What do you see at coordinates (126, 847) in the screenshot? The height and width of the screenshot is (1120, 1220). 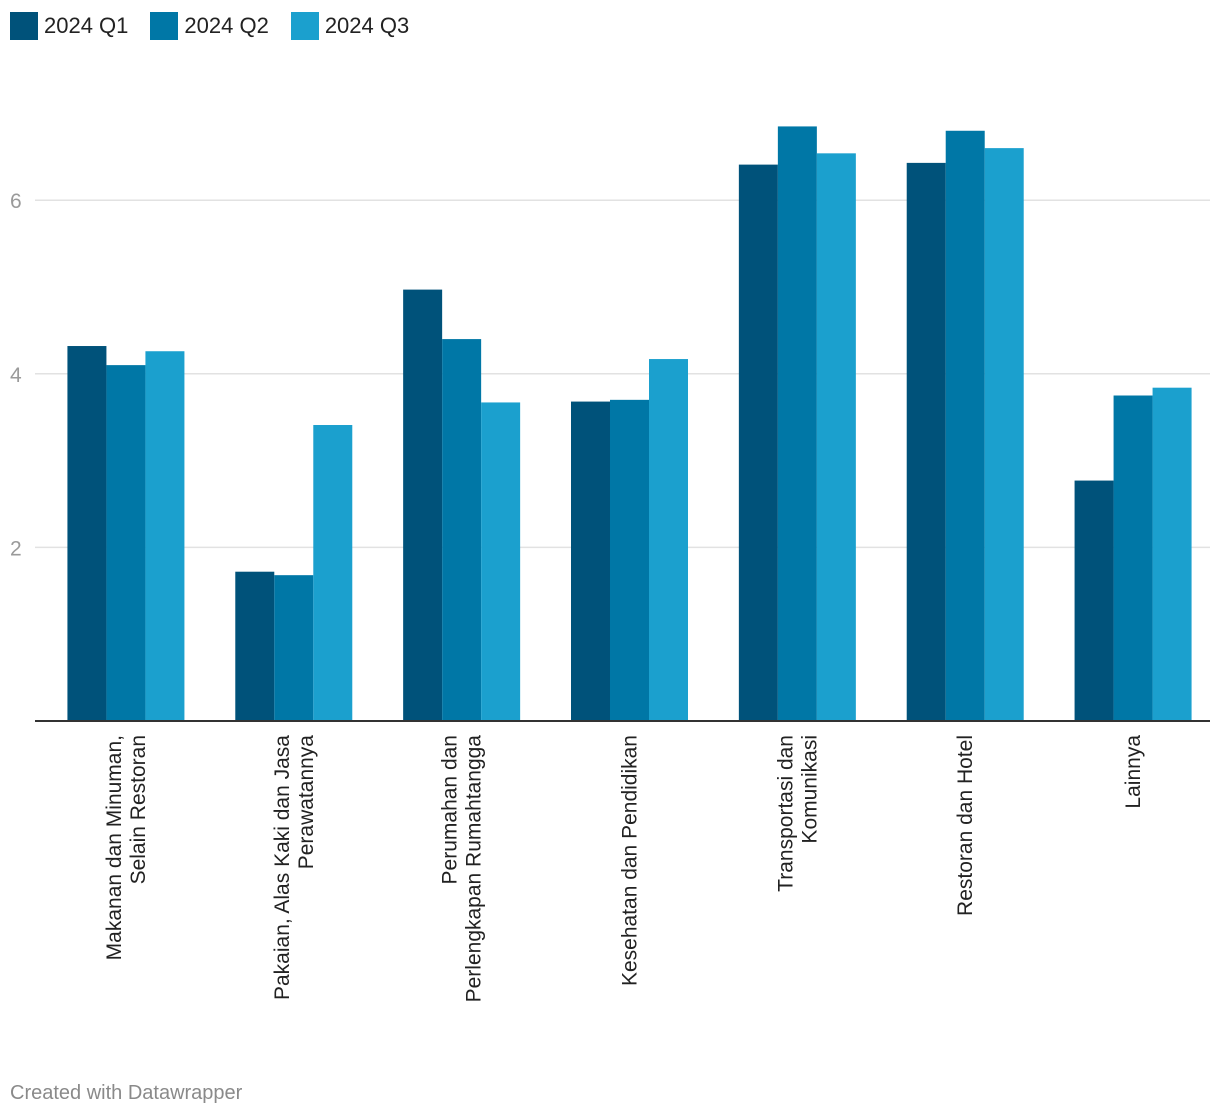 I see `x-category-label: Makanan dan Minuman,Selain Restoran` at bounding box center [126, 847].